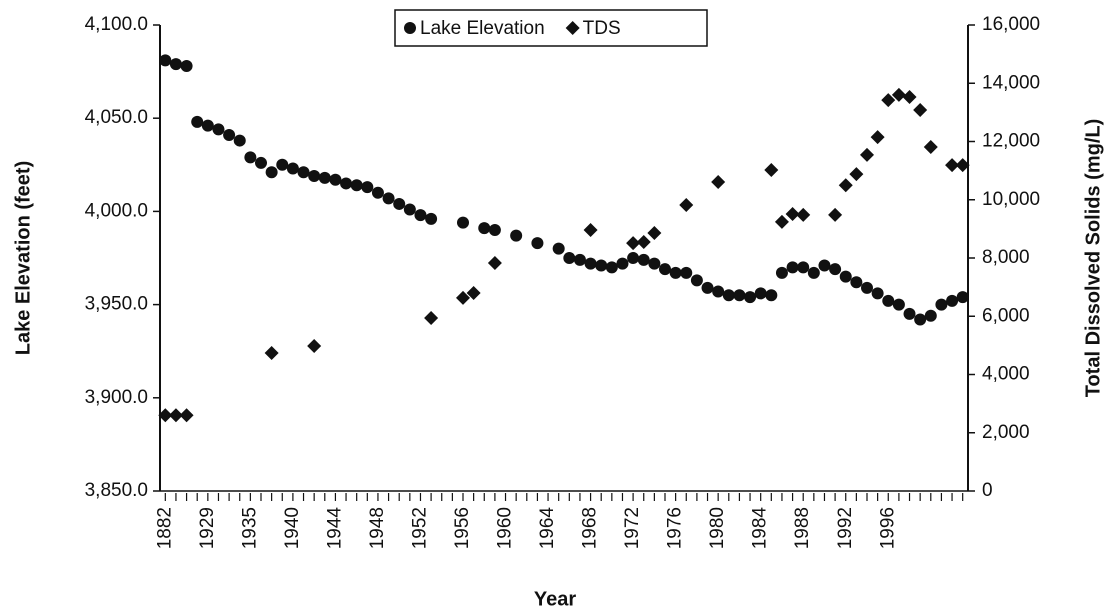 The image size is (1111, 613). I want to click on x-tick-label: 1976, so click(675, 528).